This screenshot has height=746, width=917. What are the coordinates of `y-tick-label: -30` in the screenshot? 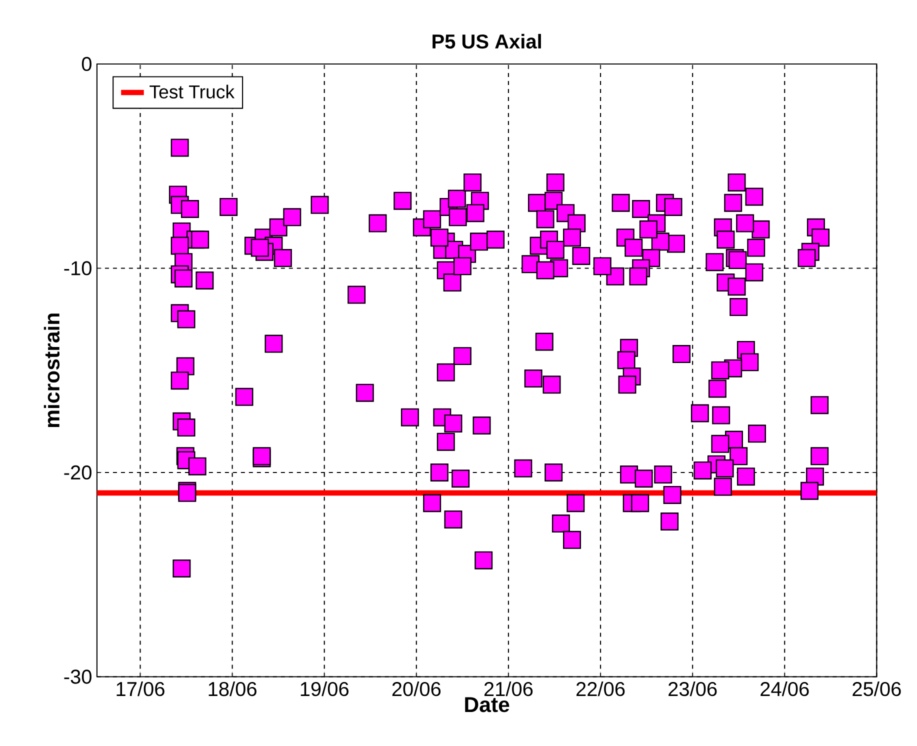 It's located at (78, 677).